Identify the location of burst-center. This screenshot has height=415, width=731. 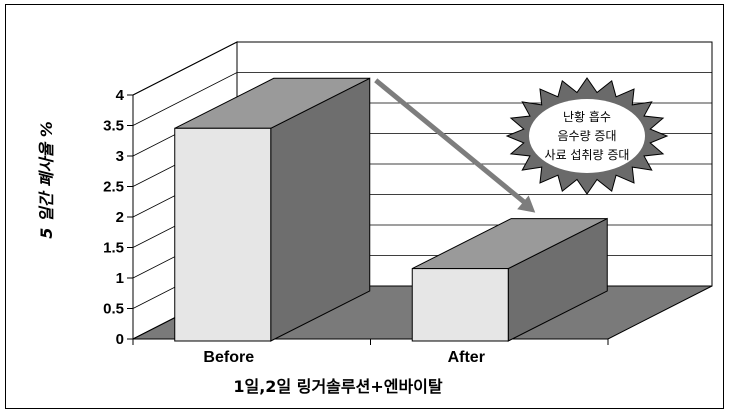
(587, 136).